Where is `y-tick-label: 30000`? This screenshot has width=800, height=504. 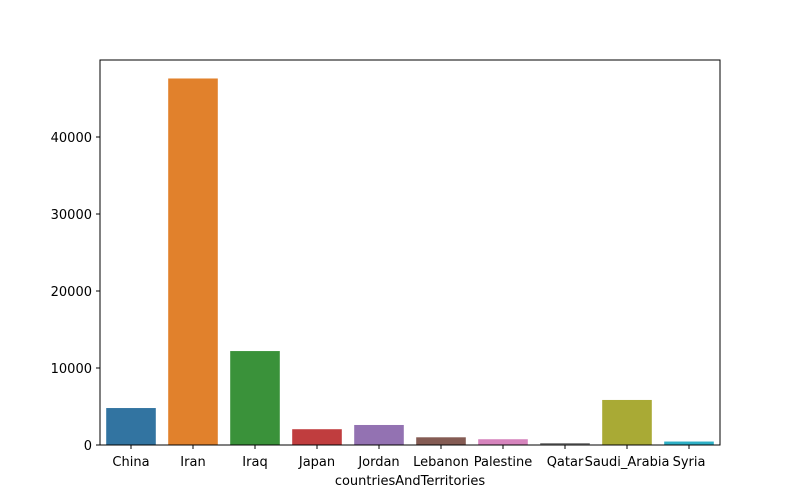 y-tick-label: 30000 is located at coordinates (71, 215).